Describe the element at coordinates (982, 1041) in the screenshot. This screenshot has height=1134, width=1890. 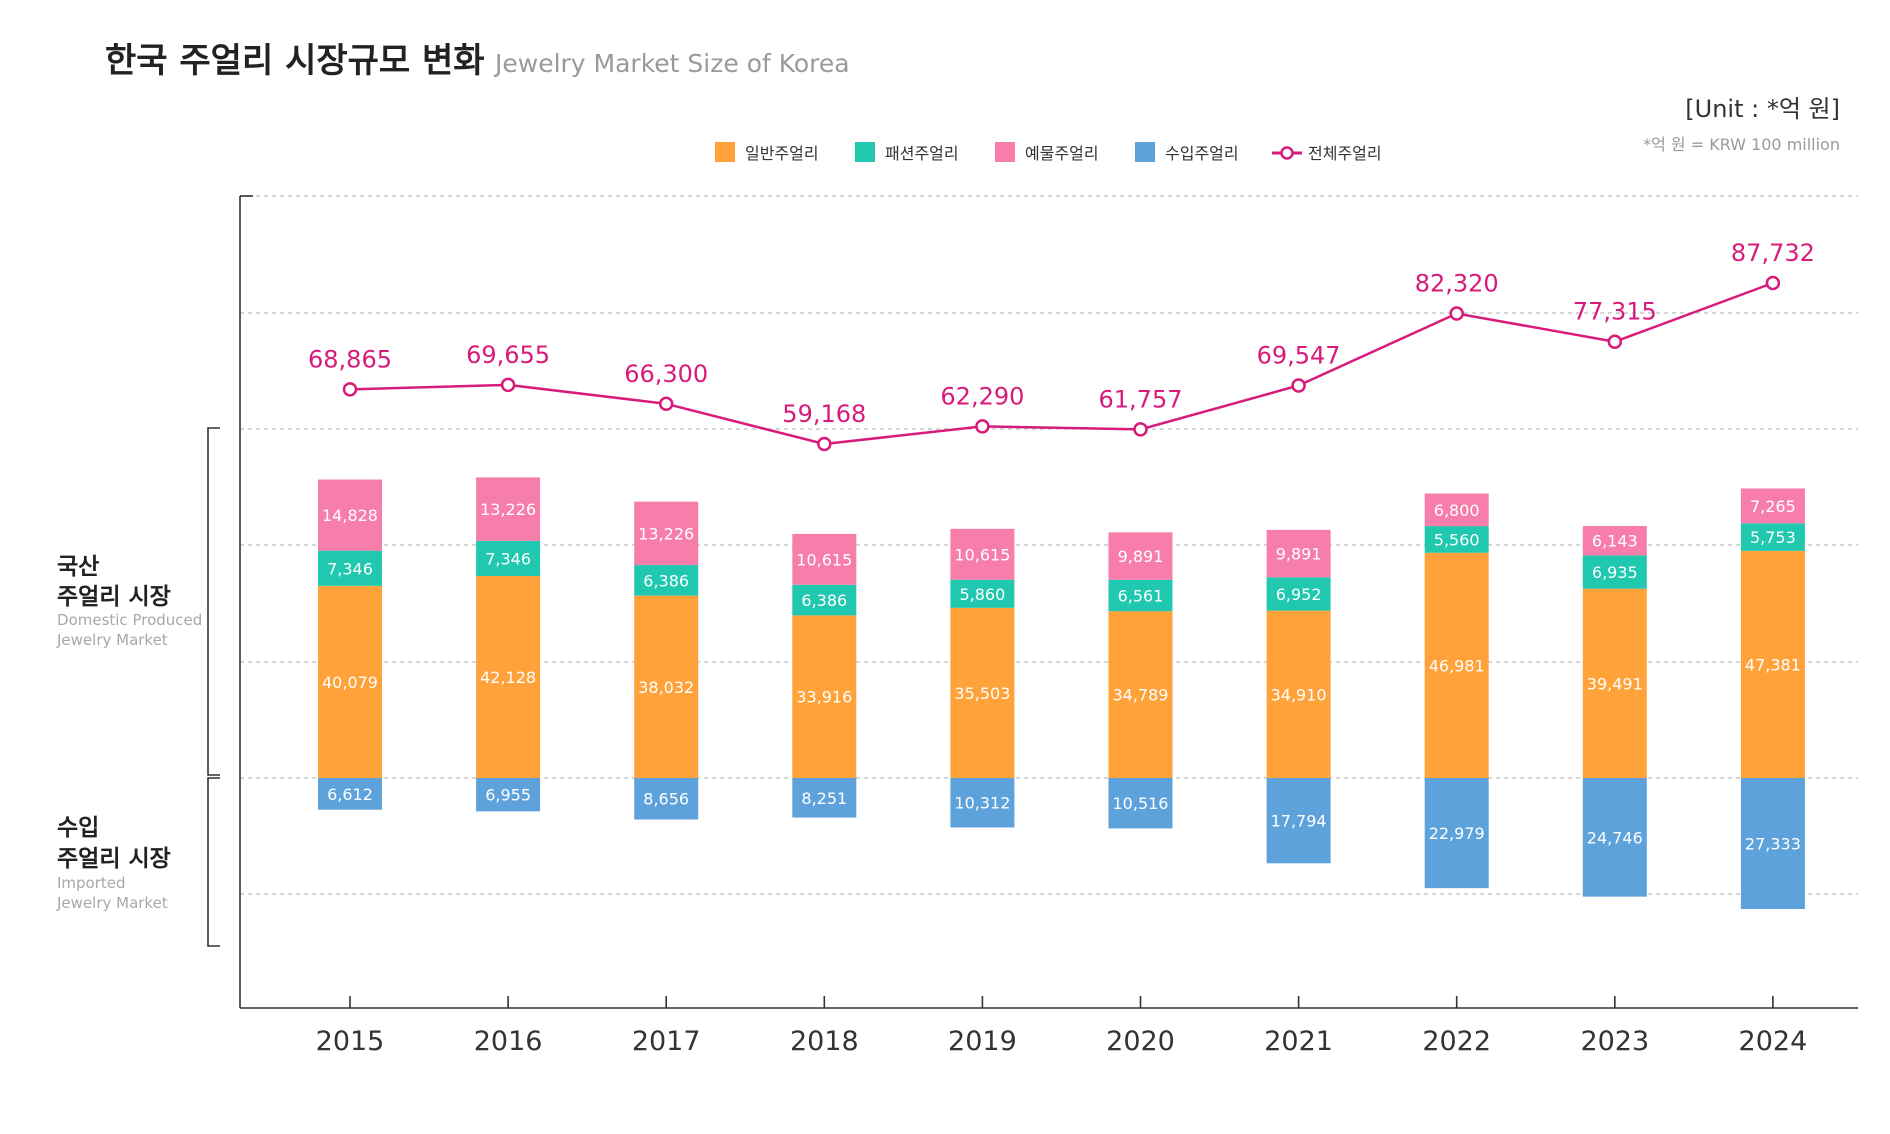
I see `x-tick-label-2019: 2019` at that location.